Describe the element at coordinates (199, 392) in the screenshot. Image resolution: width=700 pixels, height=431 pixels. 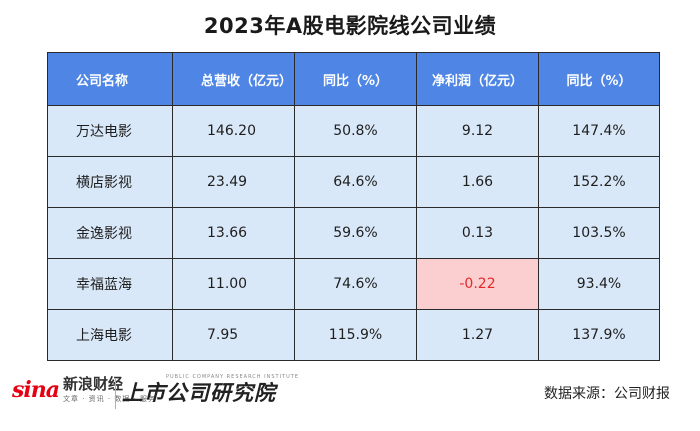
I see `institute-name: 上市公司研究院` at that location.